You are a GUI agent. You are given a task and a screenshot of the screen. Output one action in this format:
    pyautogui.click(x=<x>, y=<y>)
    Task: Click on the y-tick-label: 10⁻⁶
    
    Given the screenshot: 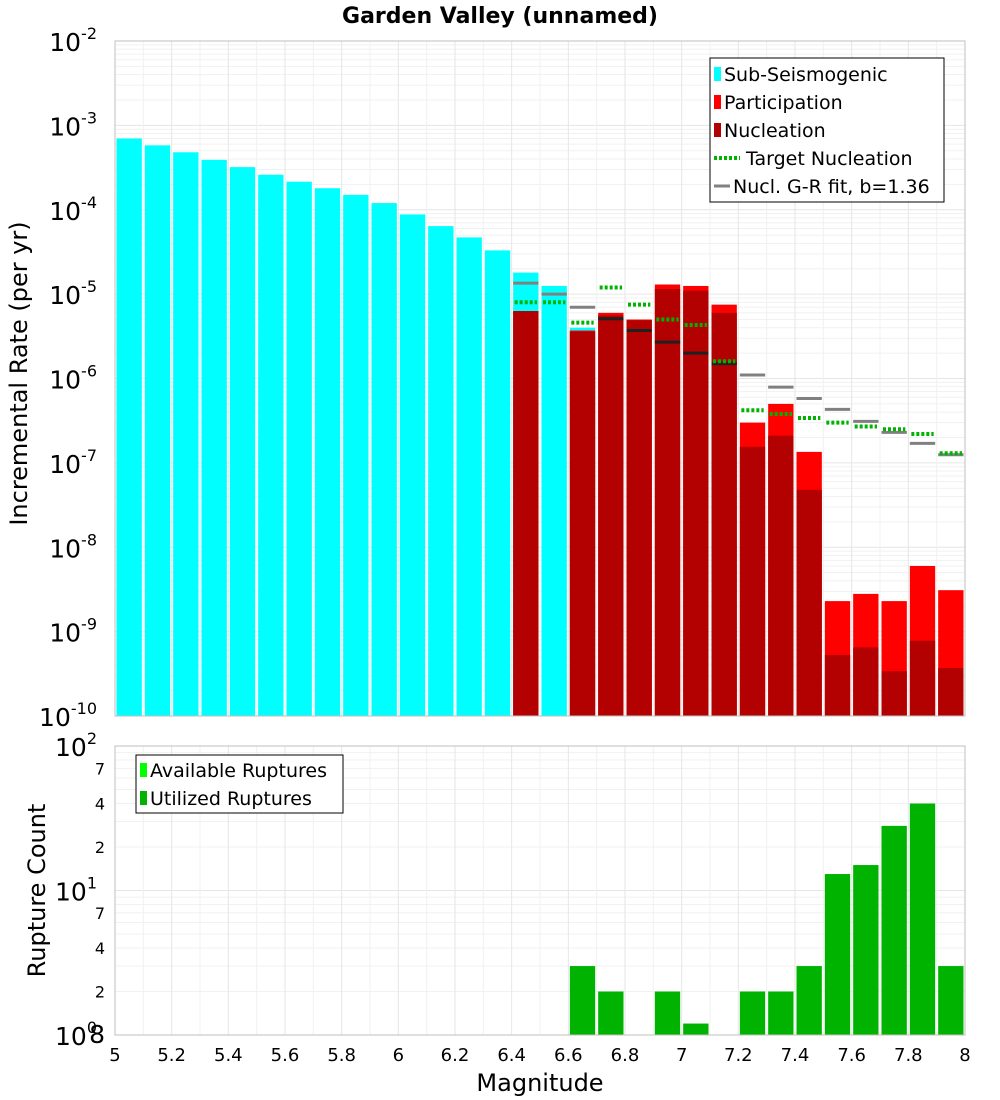 What is the action you would take?
    pyautogui.click(x=73, y=378)
    